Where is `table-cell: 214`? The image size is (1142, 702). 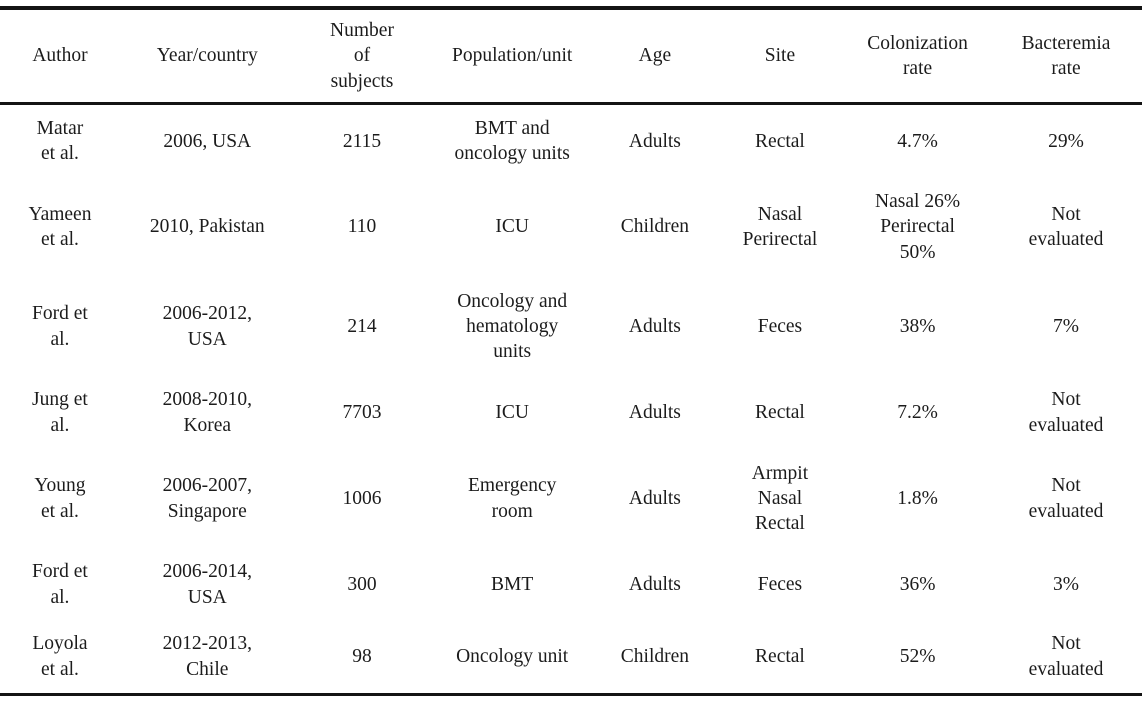
table-cell: 214 is located at coordinates (362, 327).